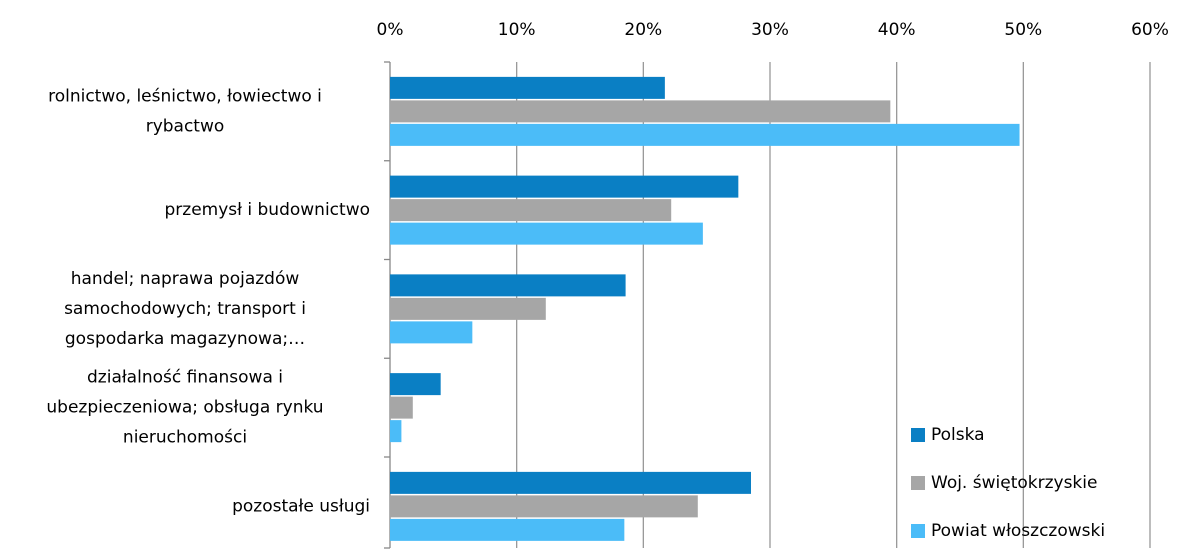  What do you see at coordinates (1014, 483) in the screenshot?
I see `legend-label: Woj. świętokrzyskie` at bounding box center [1014, 483].